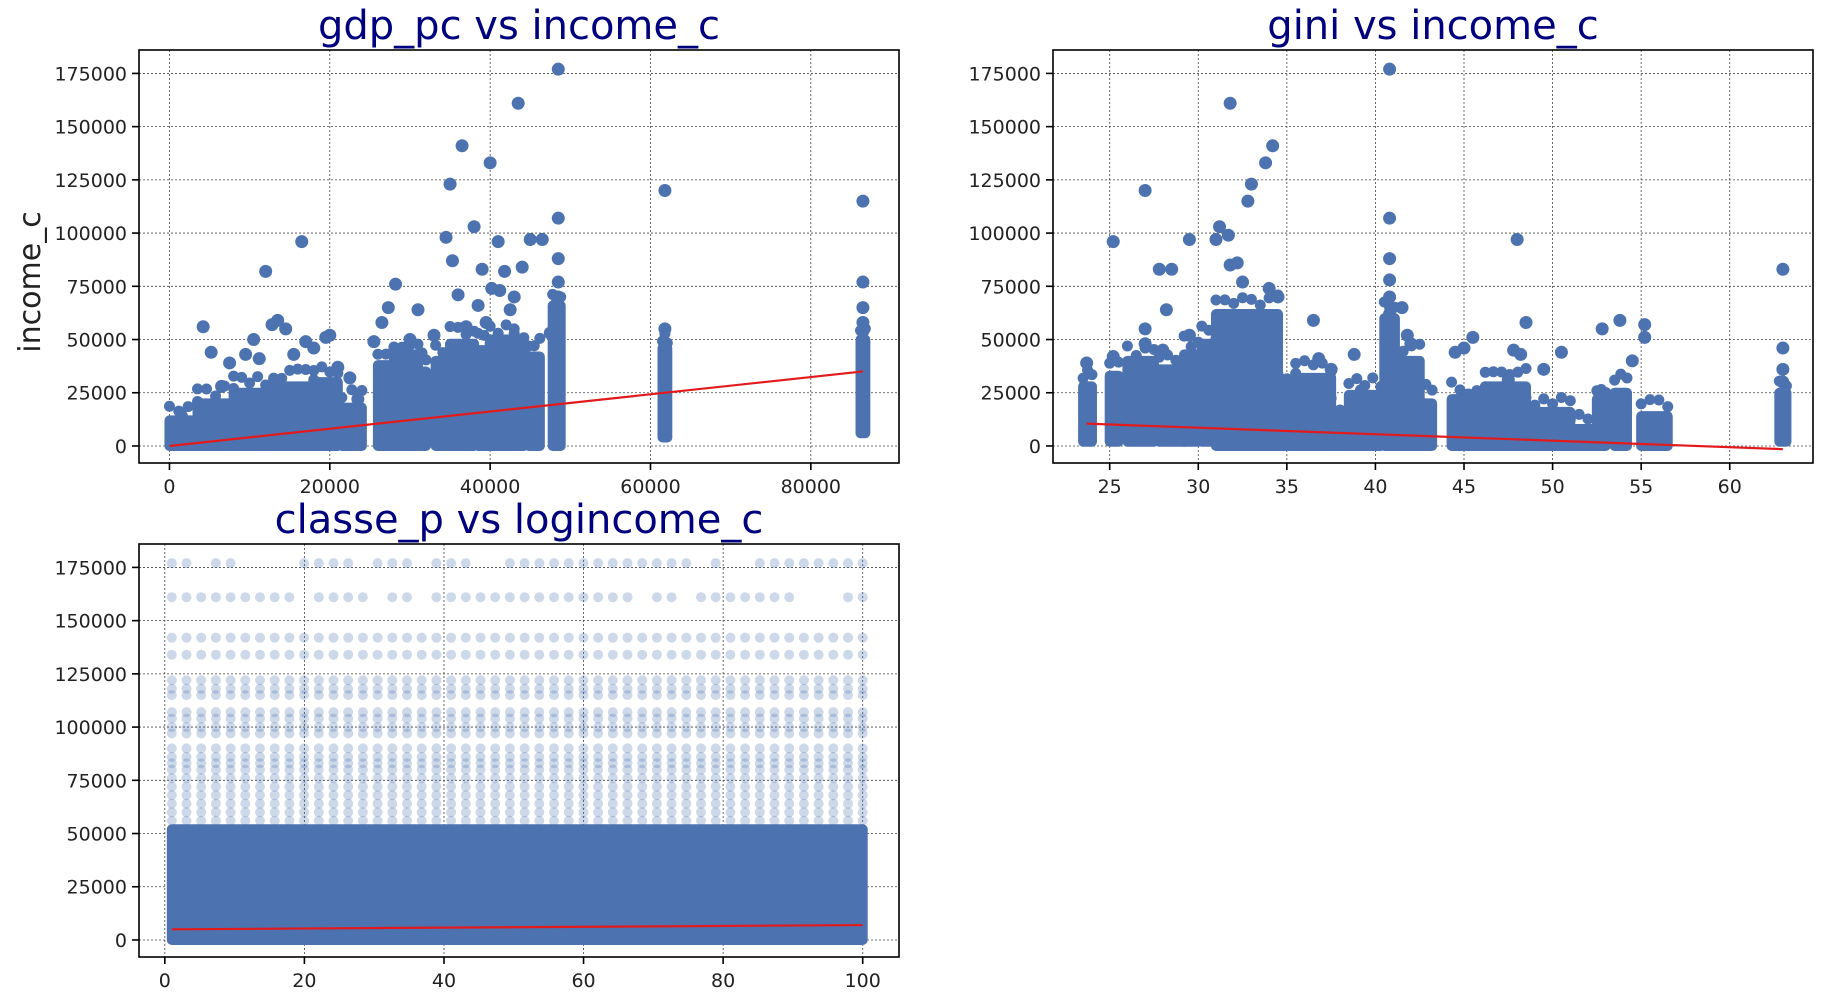 This screenshot has height=1003, width=1823. What do you see at coordinates (90, 74) in the screenshot?
I see `y-tick-label: 175000` at bounding box center [90, 74].